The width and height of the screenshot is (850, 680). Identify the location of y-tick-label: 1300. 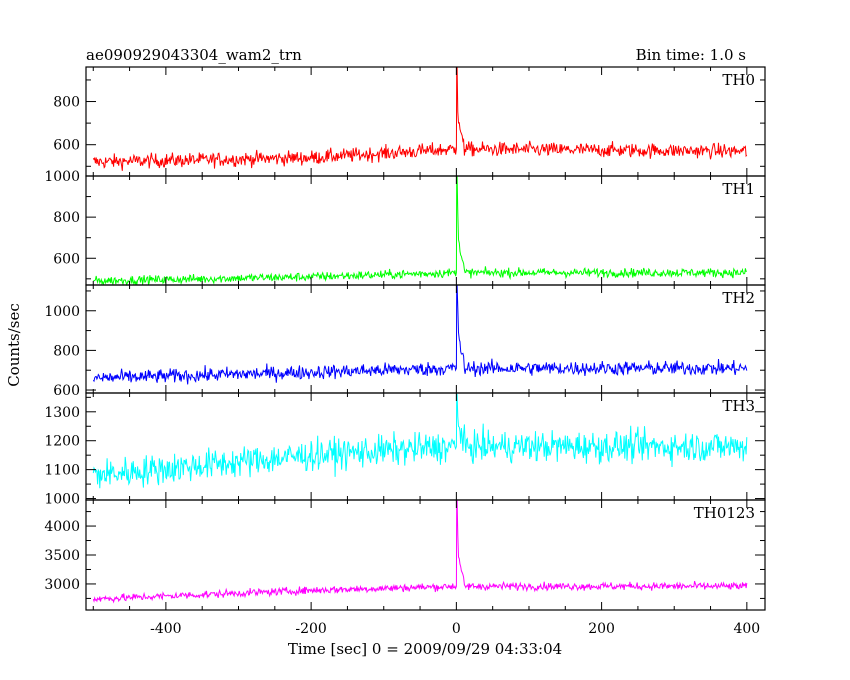
(62, 413).